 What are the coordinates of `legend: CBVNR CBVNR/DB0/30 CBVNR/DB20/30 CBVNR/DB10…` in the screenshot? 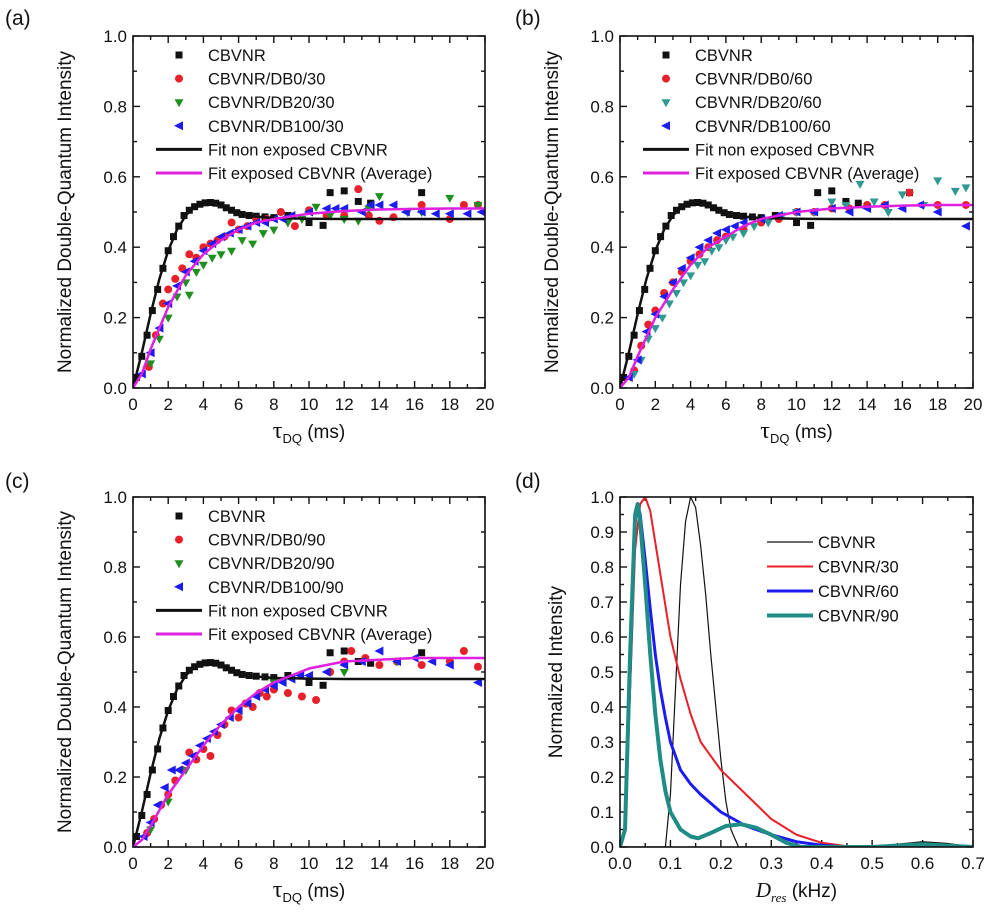 It's located at (294, 115).